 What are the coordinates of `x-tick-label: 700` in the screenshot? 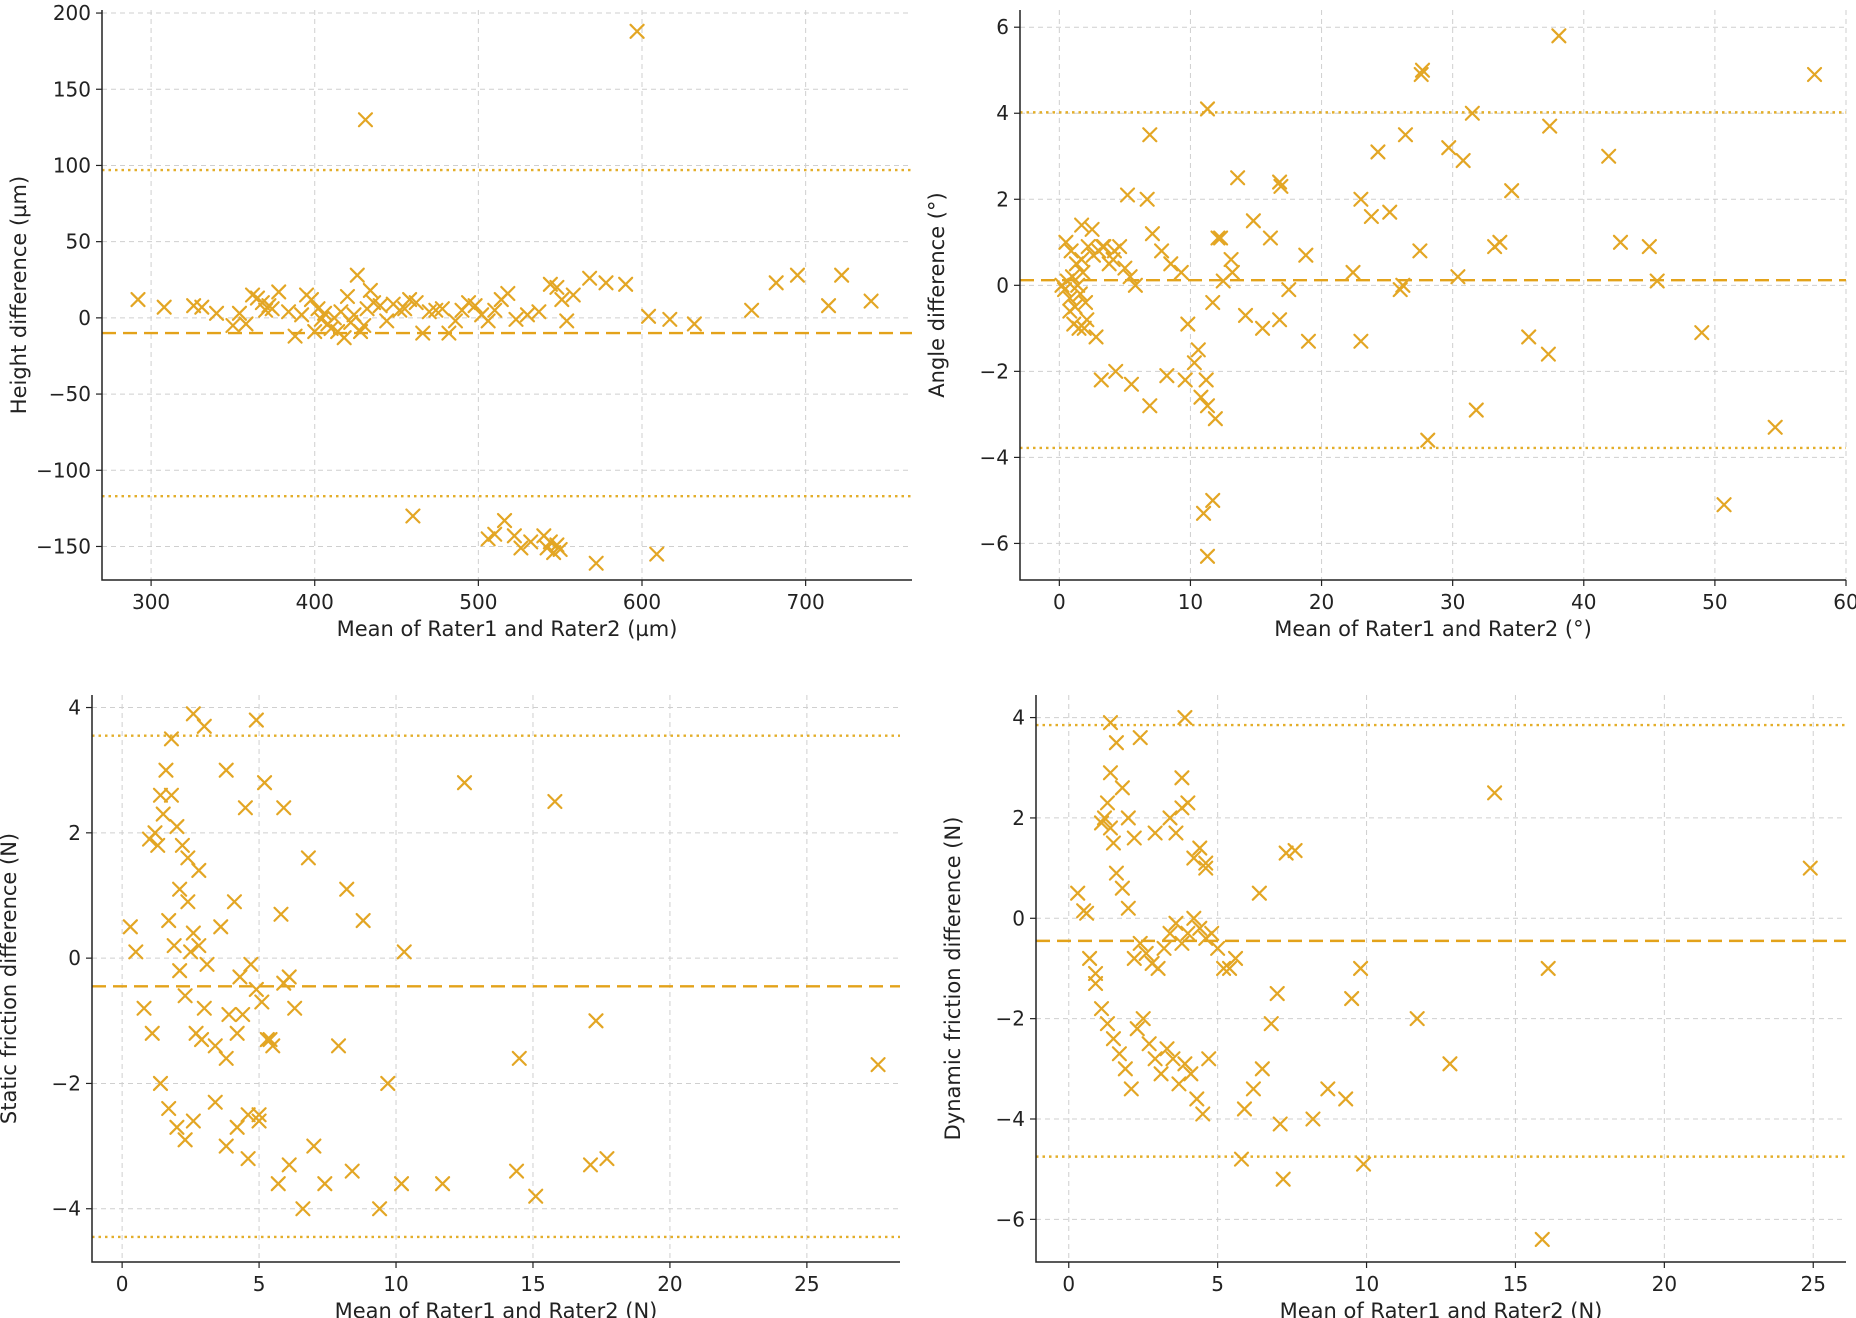 It's located at (806, 602).